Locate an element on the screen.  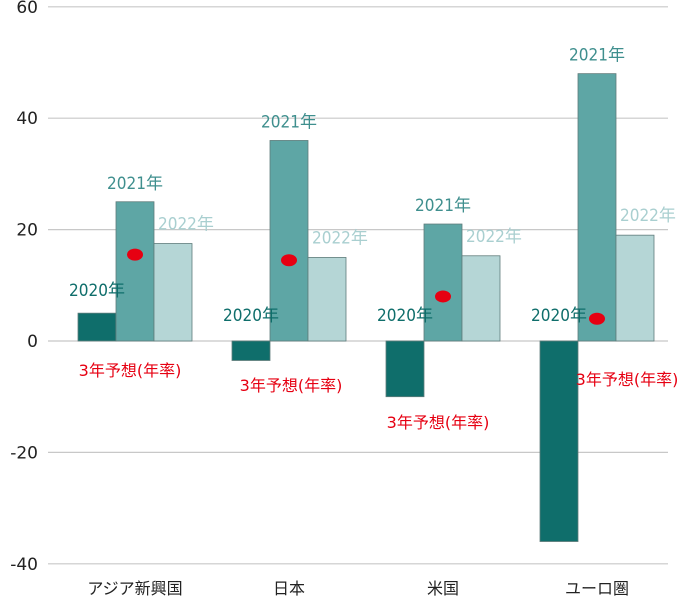
x-category-label: ユーロ圏 is located at coordinates (597, 588).